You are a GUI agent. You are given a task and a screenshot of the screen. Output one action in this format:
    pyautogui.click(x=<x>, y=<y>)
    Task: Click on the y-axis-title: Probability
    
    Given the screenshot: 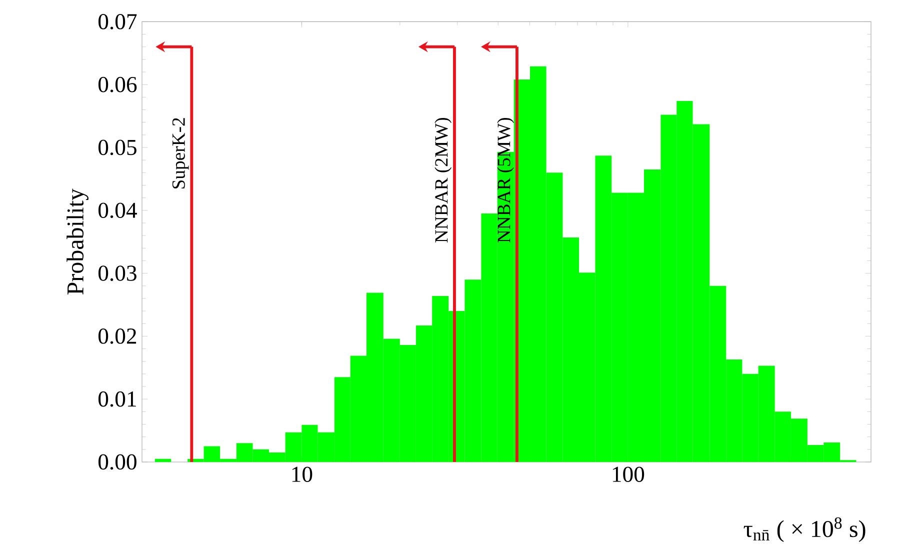 What is the action you would take?
    pyautogui.click(x=77, y=241)
    